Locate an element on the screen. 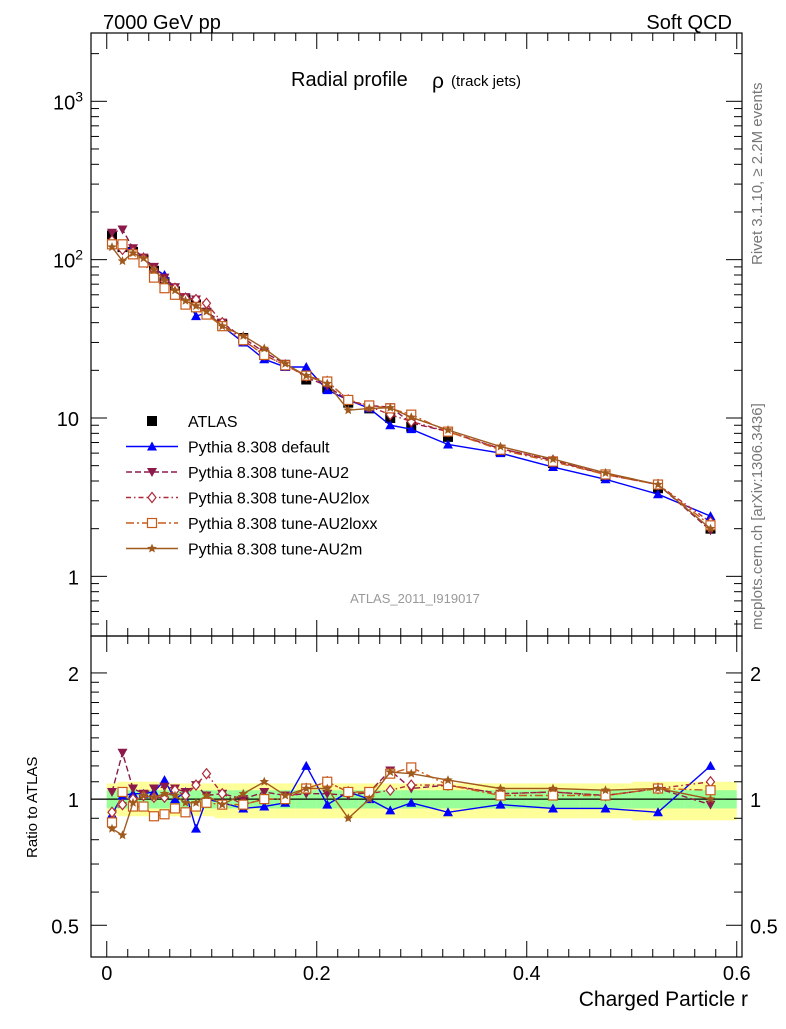 Image resolution: width=786 pixels, height=1029 pixels. header-left: 7000 GeV pp is located at coordinates (162, 23).